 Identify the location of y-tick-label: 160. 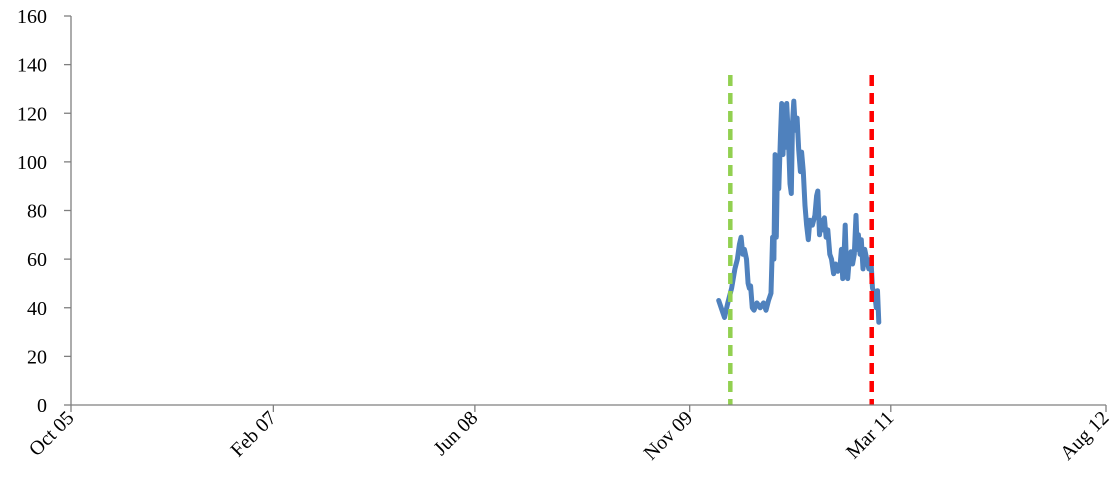
(32, 17).